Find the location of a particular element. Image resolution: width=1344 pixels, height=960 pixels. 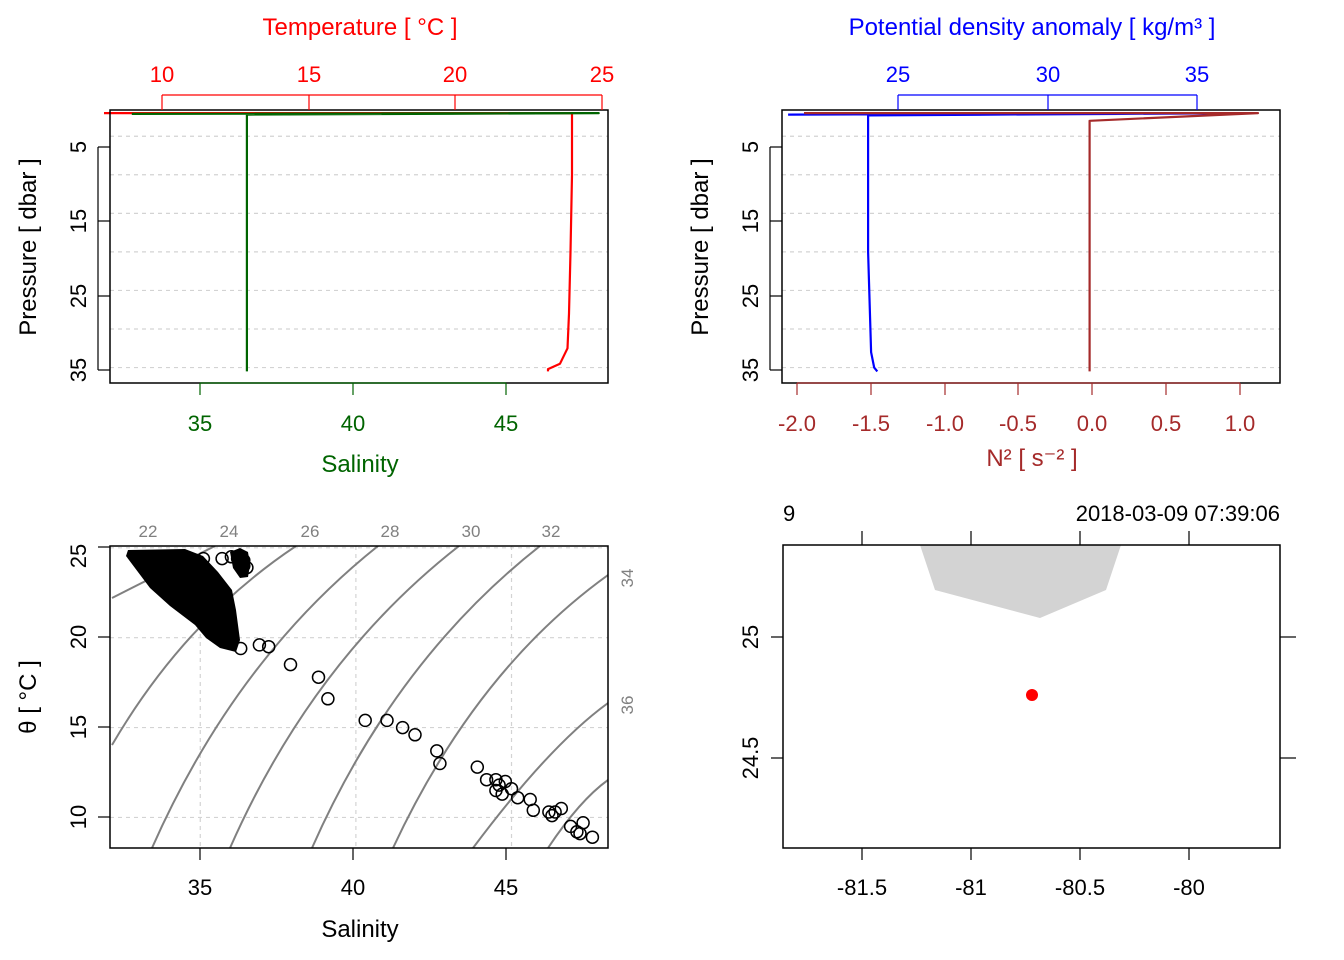

p2-bottom-tick-label: -1.0 is located at coordinates (945, 423).